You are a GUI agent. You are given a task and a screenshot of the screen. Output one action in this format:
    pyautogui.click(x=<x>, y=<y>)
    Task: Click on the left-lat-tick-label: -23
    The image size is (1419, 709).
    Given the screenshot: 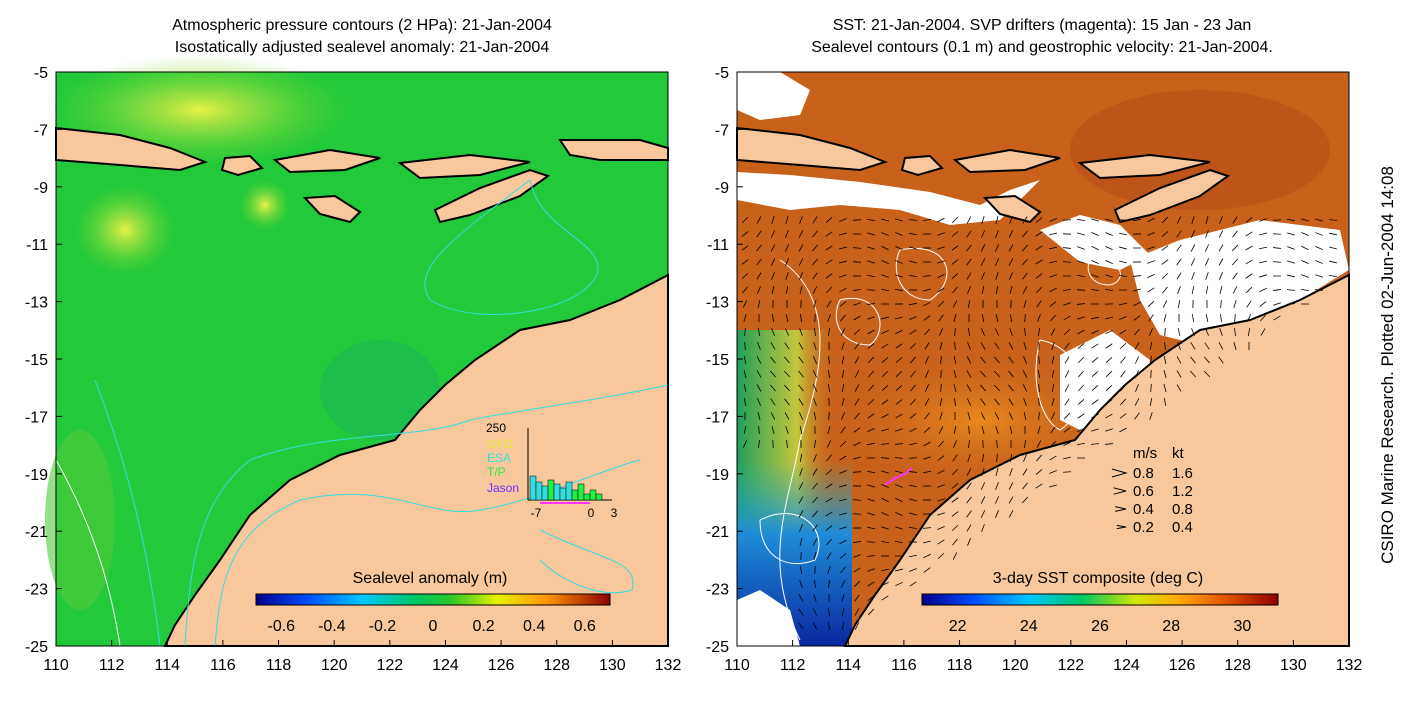 What is the action you would take?
    pyautogui.click(x=36, y=590)
    